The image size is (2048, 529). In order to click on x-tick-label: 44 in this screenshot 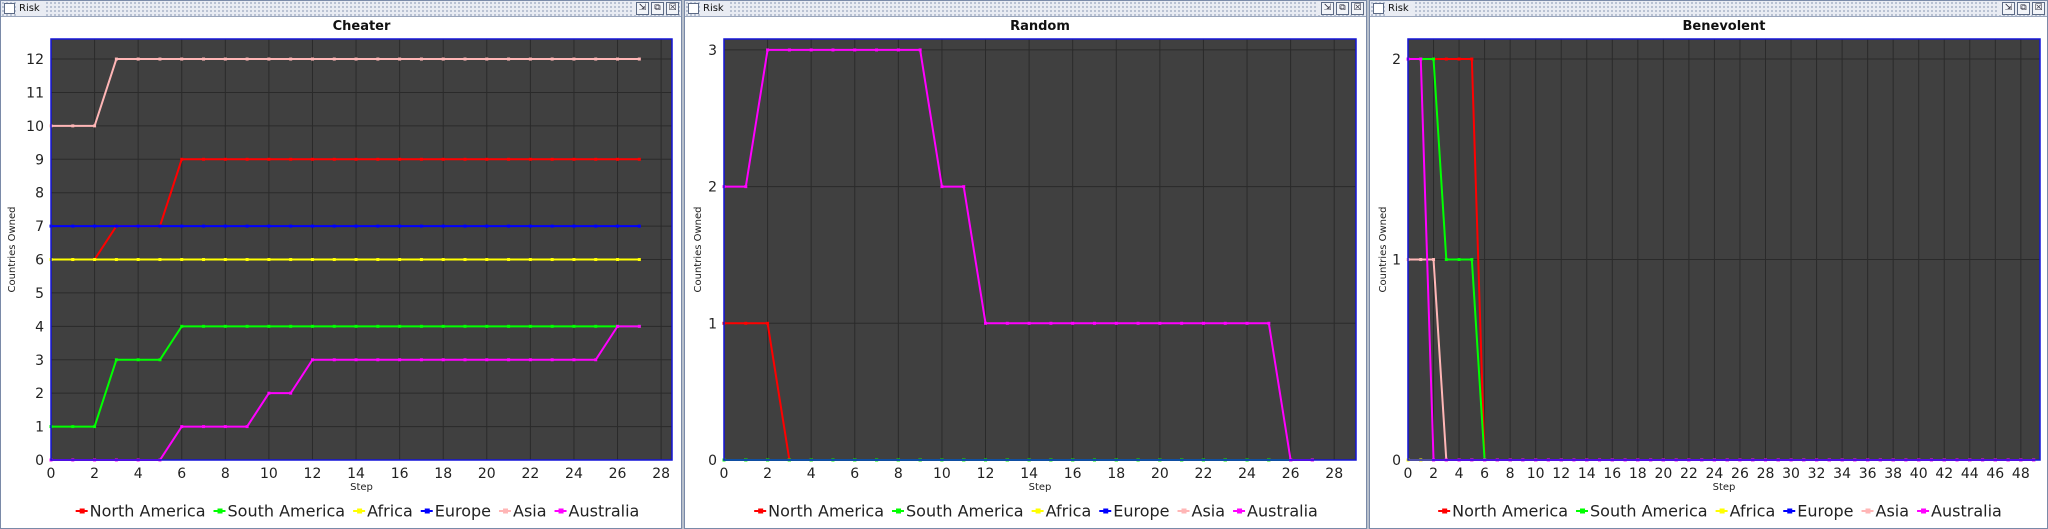, I will do `click(1970, 474)`.